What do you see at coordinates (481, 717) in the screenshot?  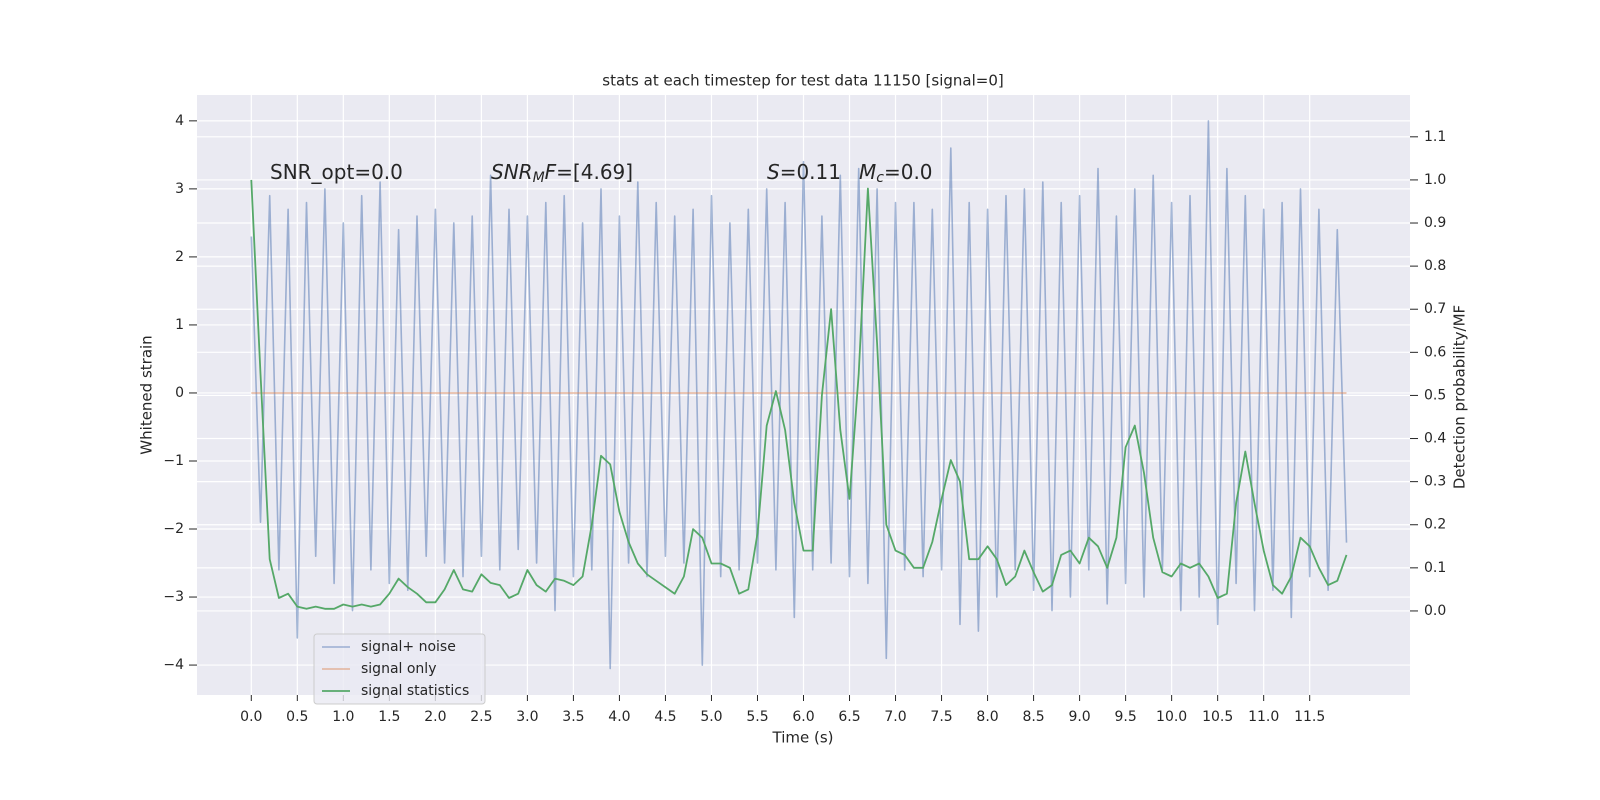 I see `x-tick-label: 2.5` at bounding box center [481, 717].